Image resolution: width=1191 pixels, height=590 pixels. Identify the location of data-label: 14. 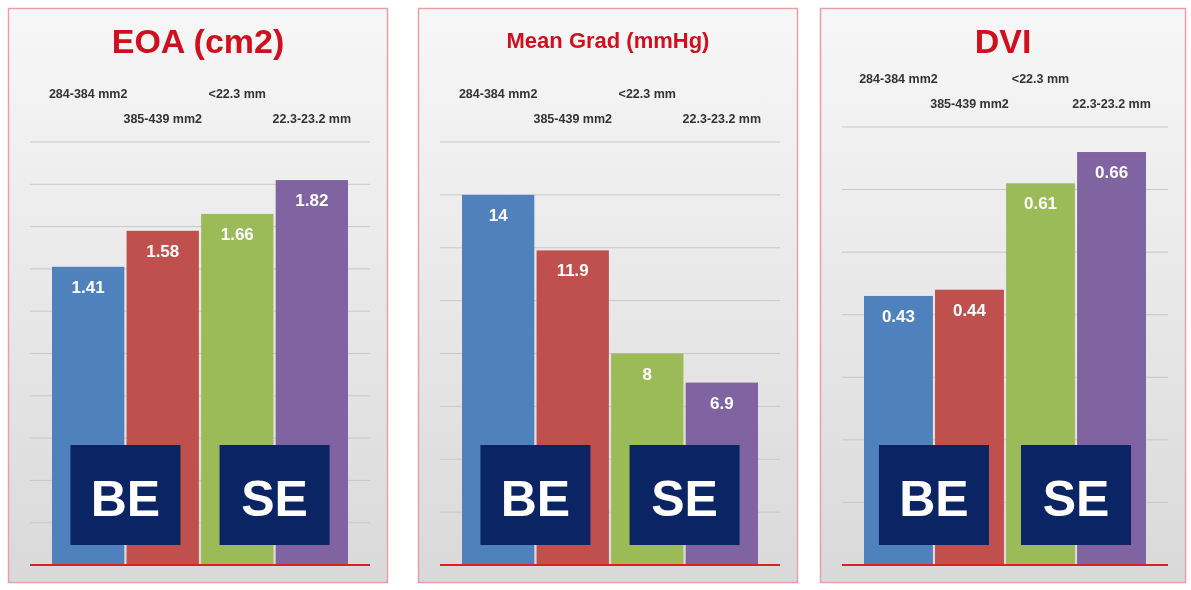
(498, 215).